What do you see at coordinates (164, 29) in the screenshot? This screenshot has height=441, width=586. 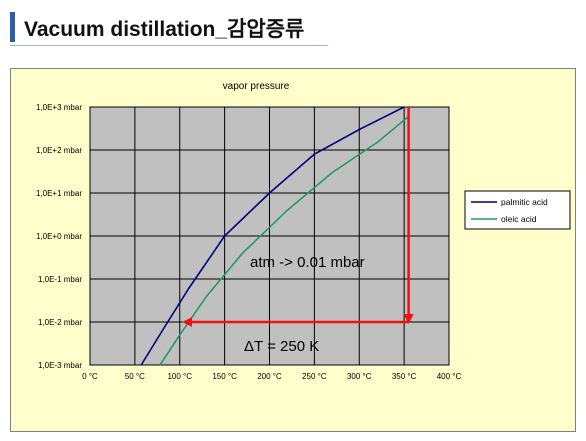 I see `page-title: Vacuum distillation_감압증류` at bounding box center [164, 29].